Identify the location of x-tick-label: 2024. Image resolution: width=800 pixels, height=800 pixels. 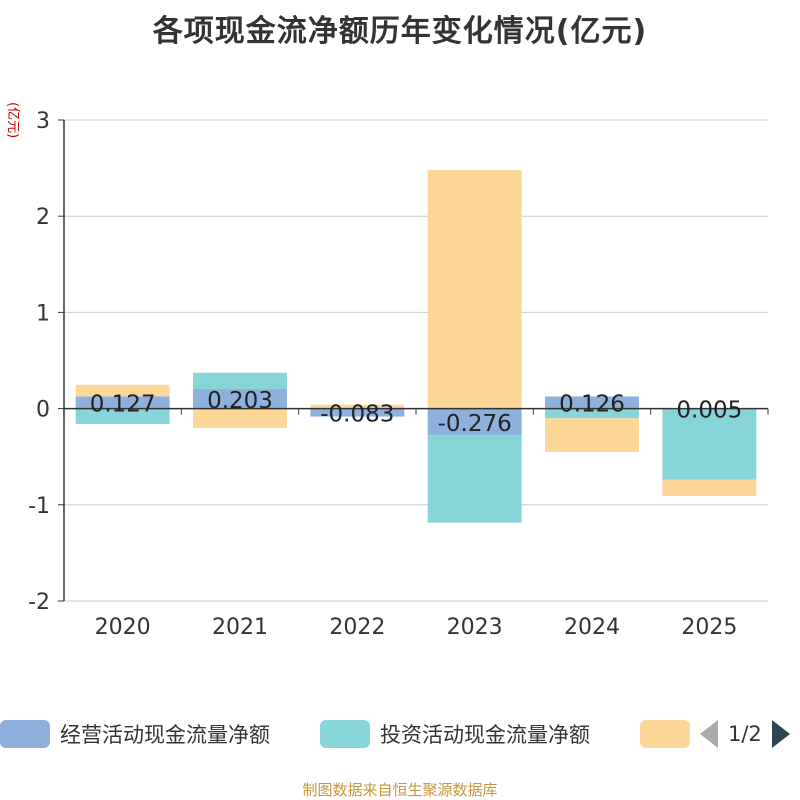
(592, 627).